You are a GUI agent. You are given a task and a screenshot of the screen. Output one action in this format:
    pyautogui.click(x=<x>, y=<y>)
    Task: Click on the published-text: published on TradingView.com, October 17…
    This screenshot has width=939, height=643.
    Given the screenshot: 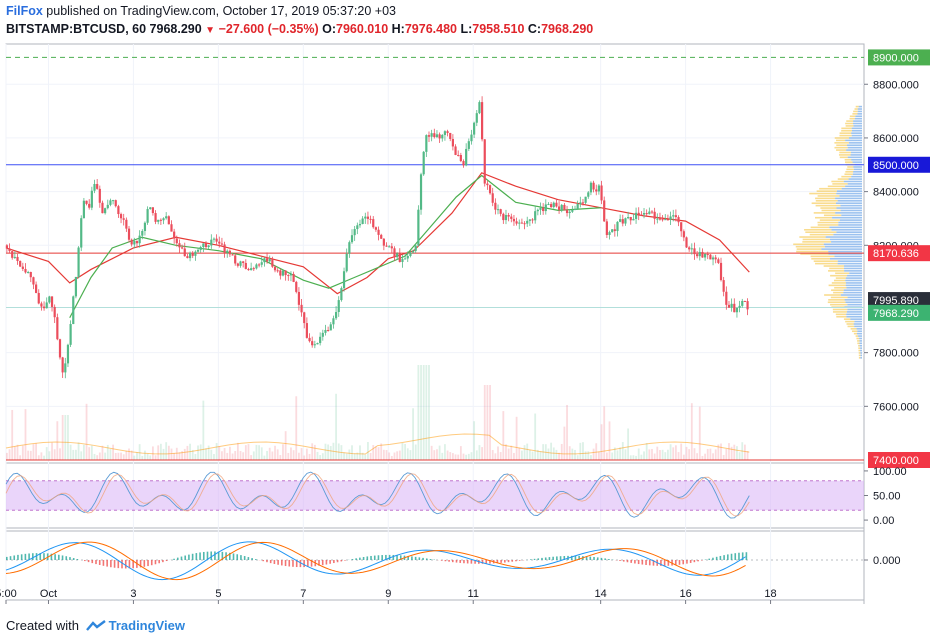 What is the action you would take?
    pyautogui.click(x=221, y=11)
    